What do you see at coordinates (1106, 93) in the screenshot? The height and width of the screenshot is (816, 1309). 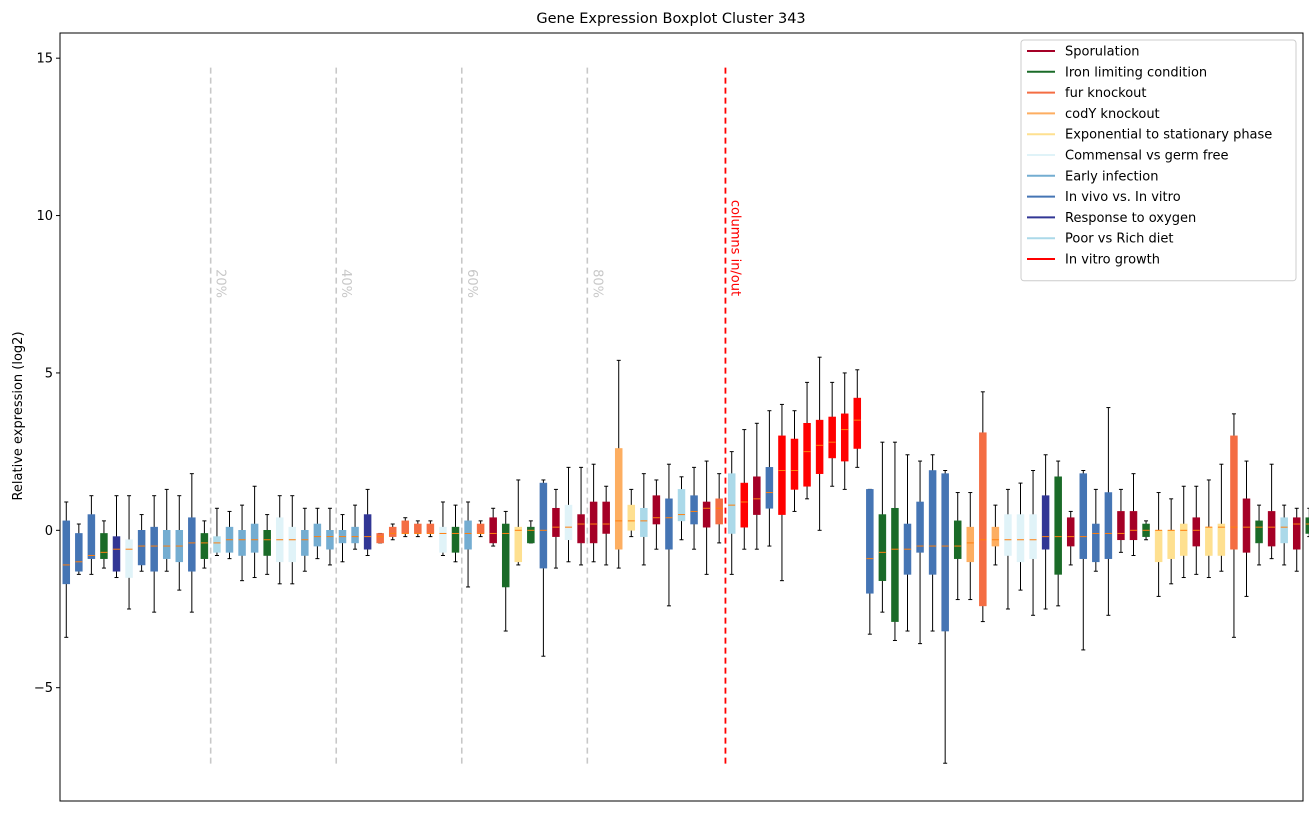 I see `legend-label: fur knockout` at bounding box center [1106, 93].